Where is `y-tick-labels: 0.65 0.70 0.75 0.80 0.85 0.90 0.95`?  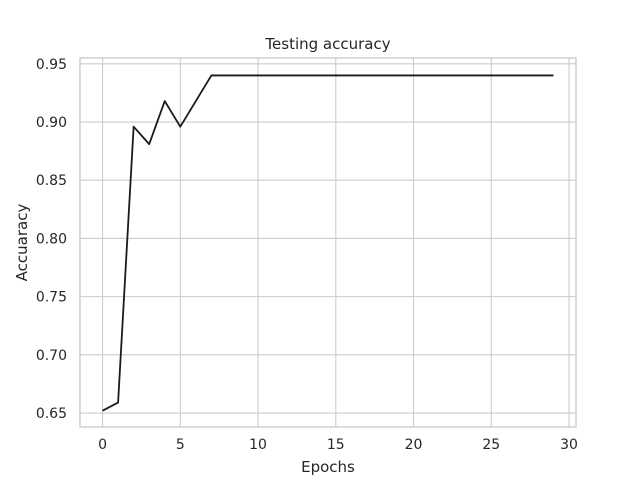 y-tick-labels: 0.65 0.70 0.75 0.80 0.85 0.90 0.95 is located at coordinates (51, 239).